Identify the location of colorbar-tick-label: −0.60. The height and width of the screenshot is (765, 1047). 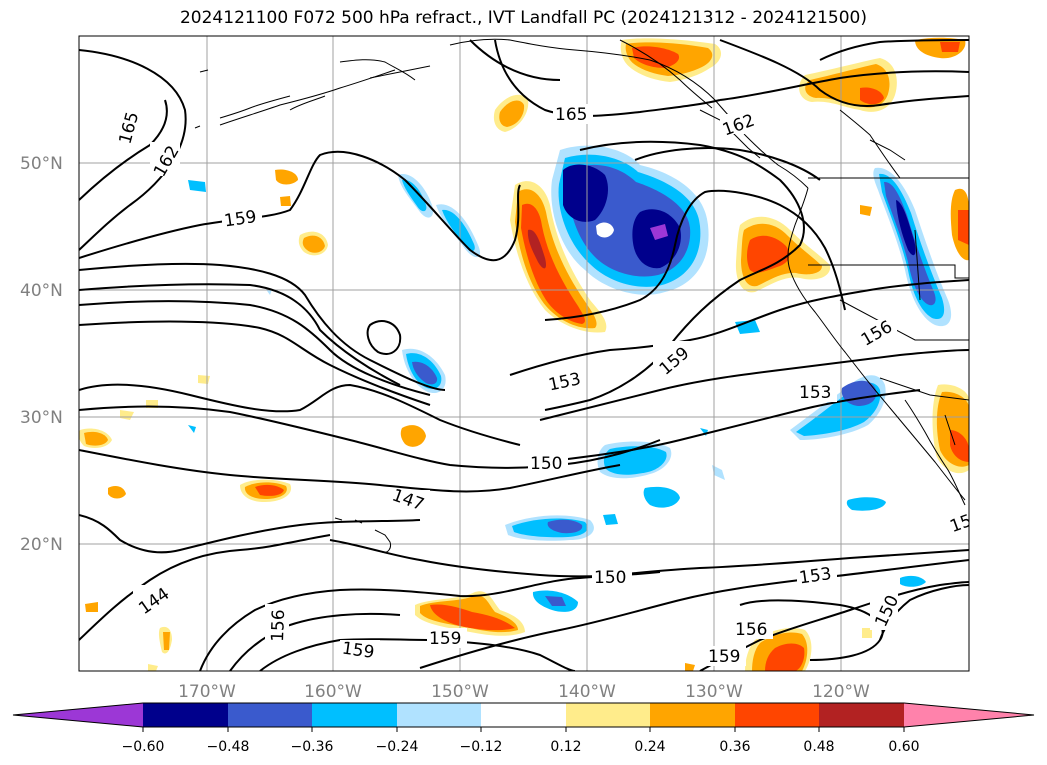
(143, 747).